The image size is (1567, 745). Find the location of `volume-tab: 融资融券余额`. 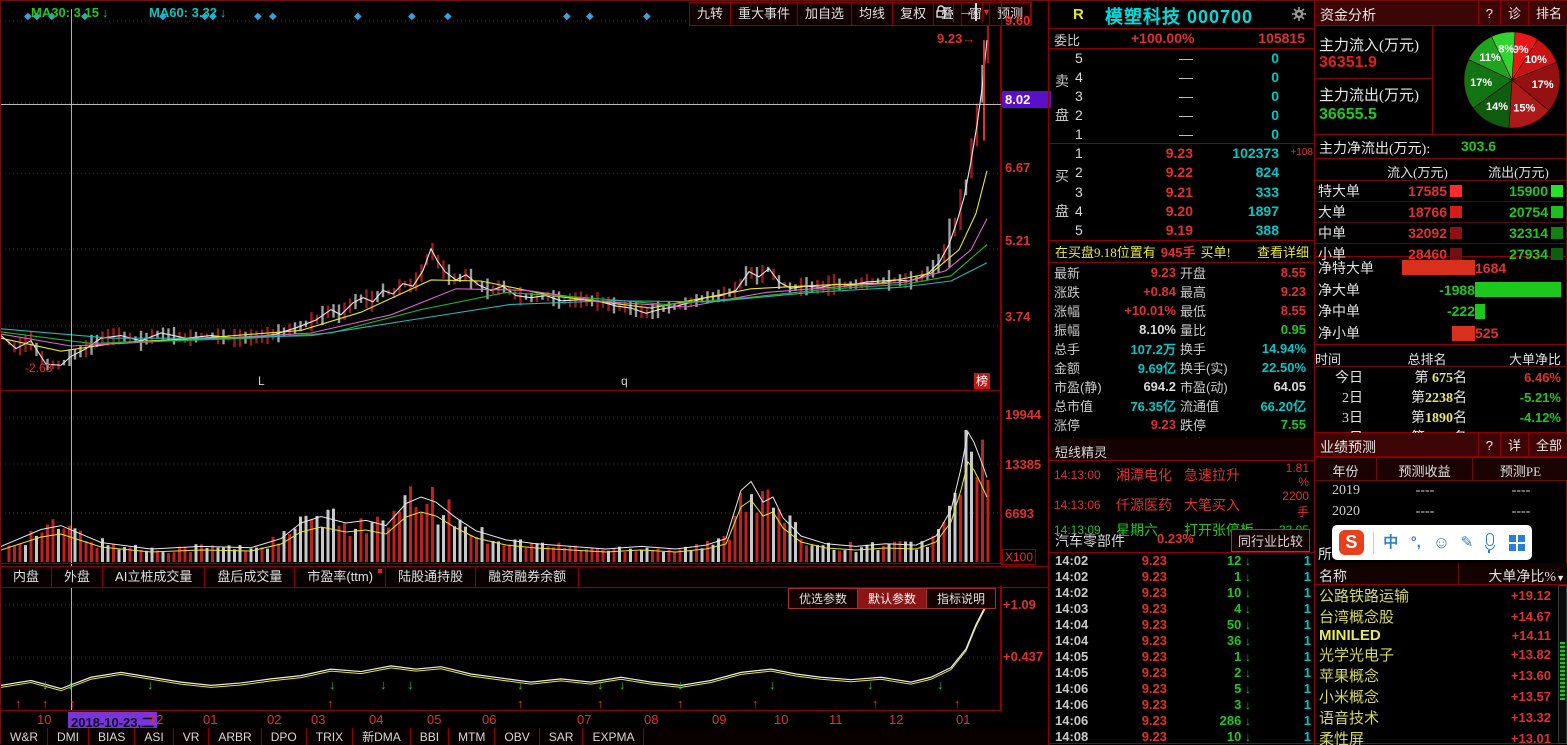

volume-tab: 融资融券余额 is located at coordinates (528, 577).